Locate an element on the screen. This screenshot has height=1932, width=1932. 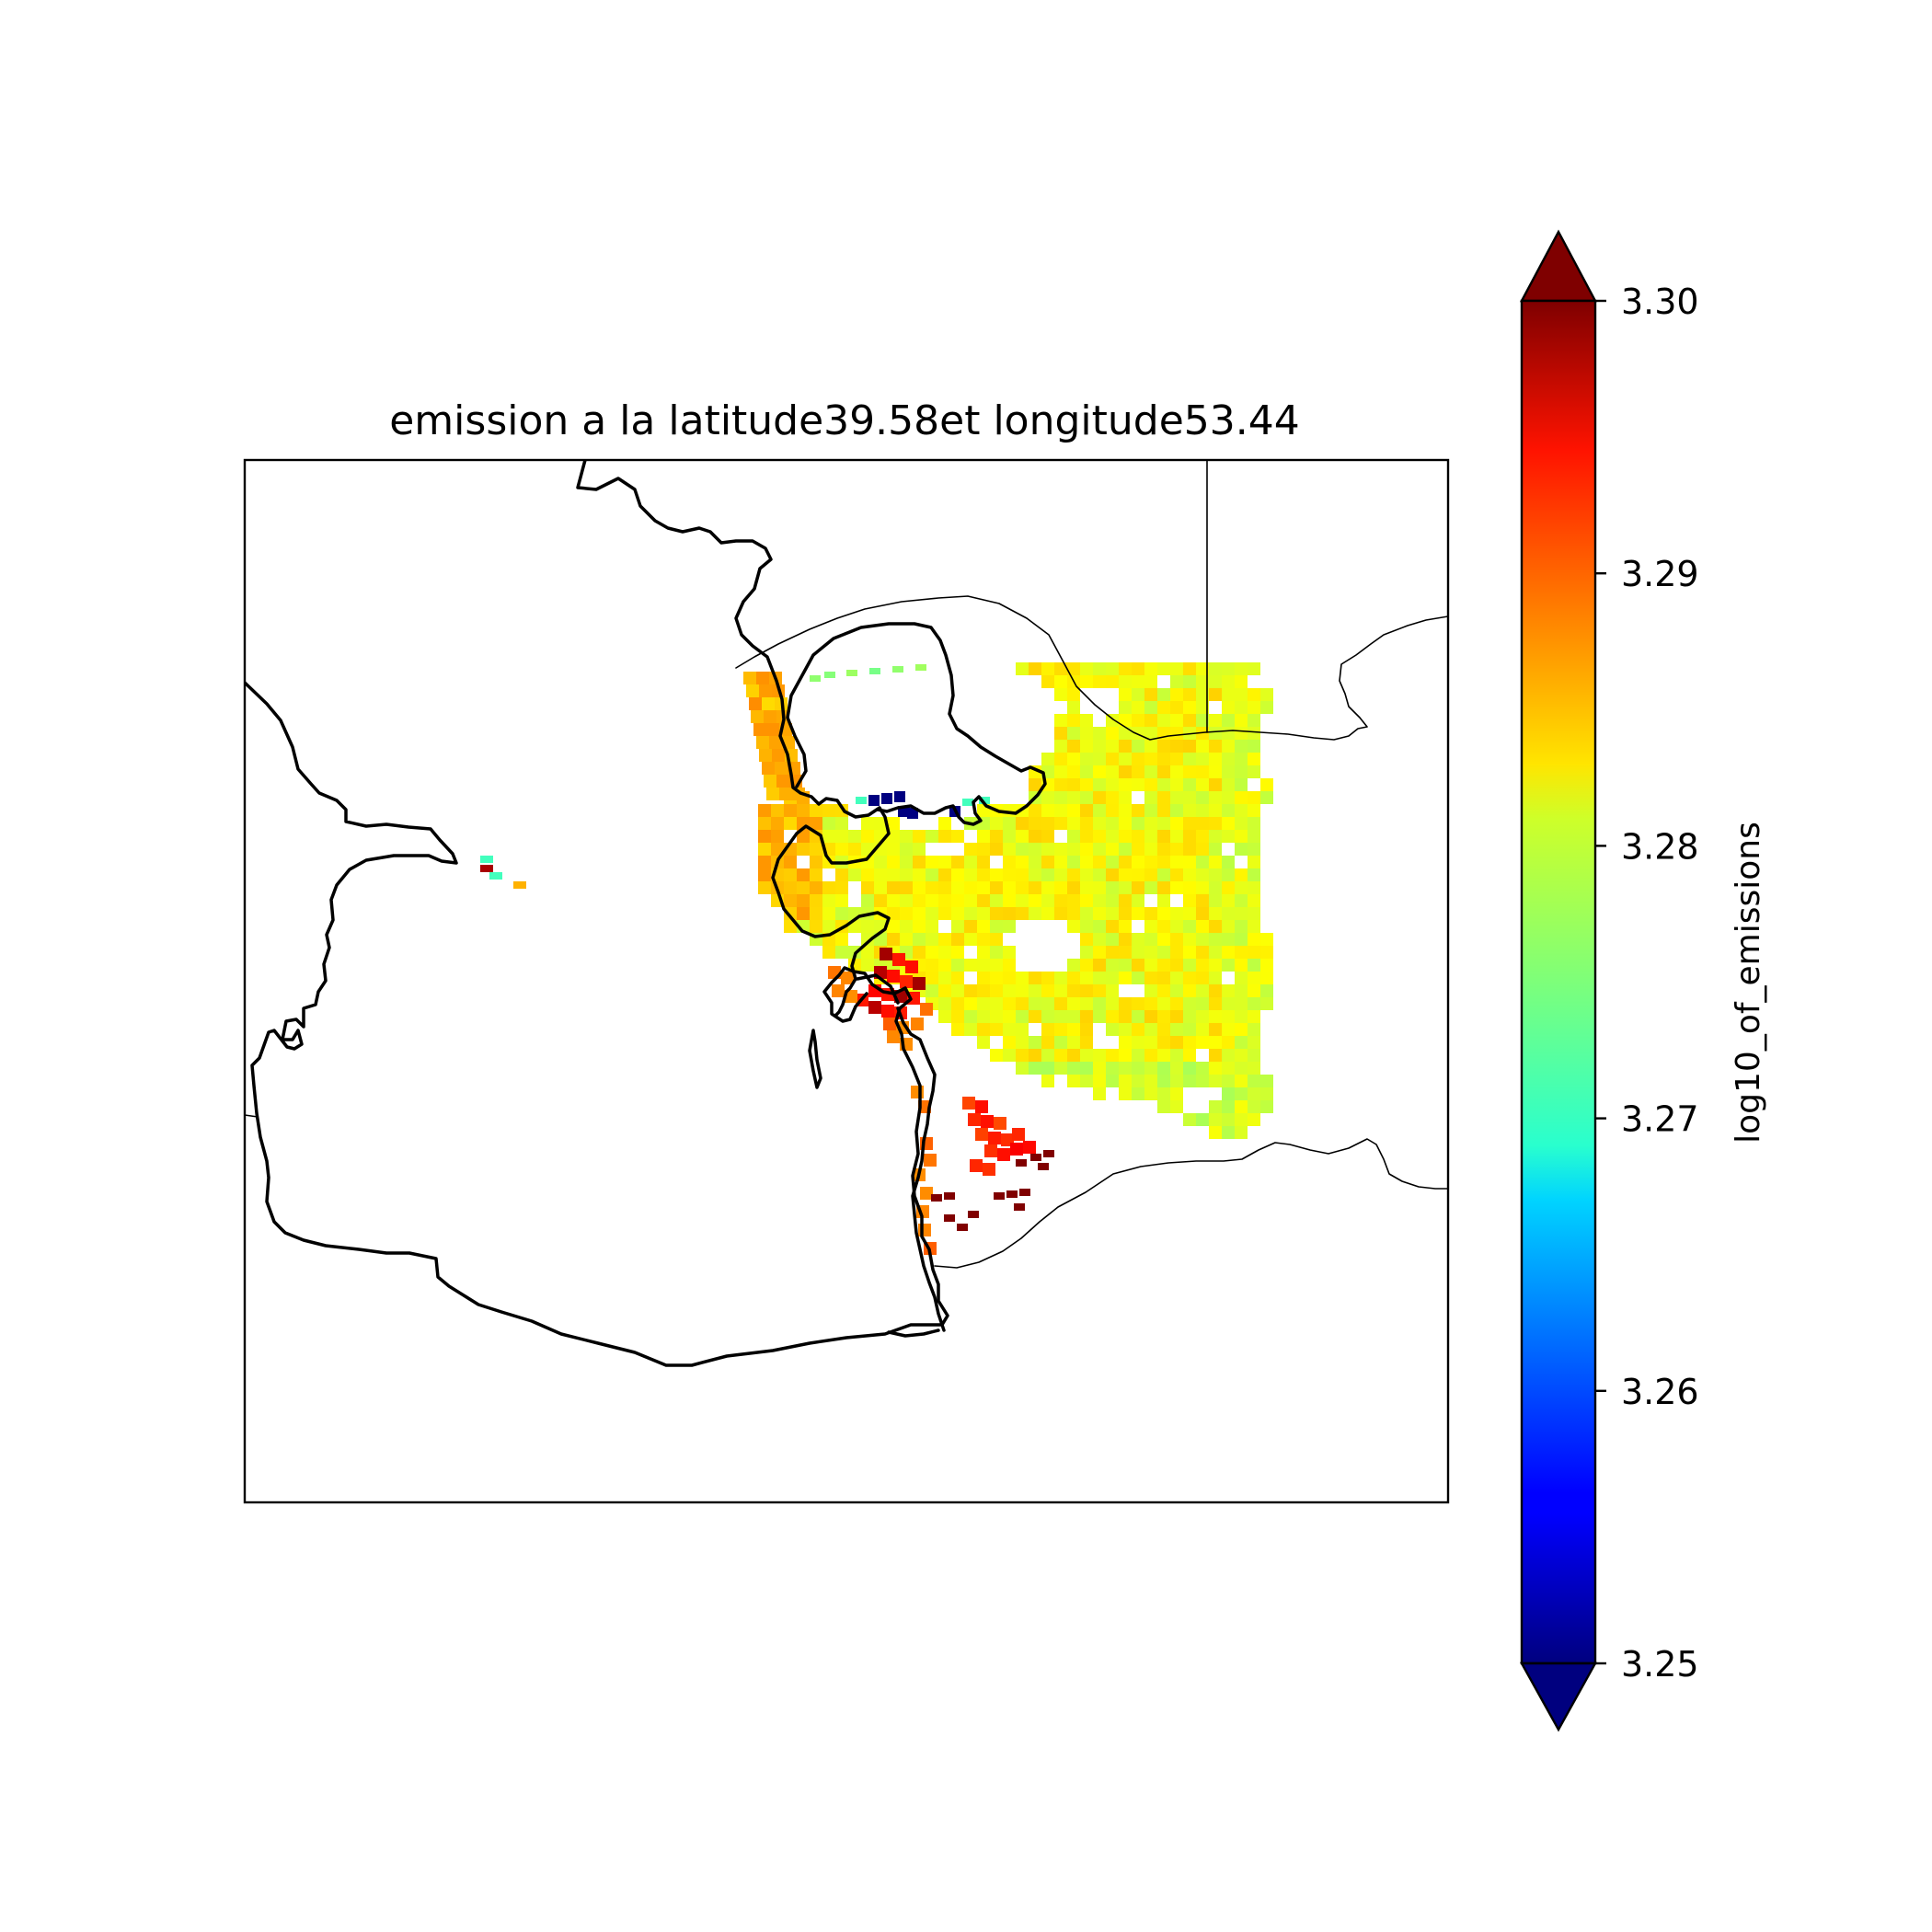
coastline-inlet is located at coordinates (878, 989).